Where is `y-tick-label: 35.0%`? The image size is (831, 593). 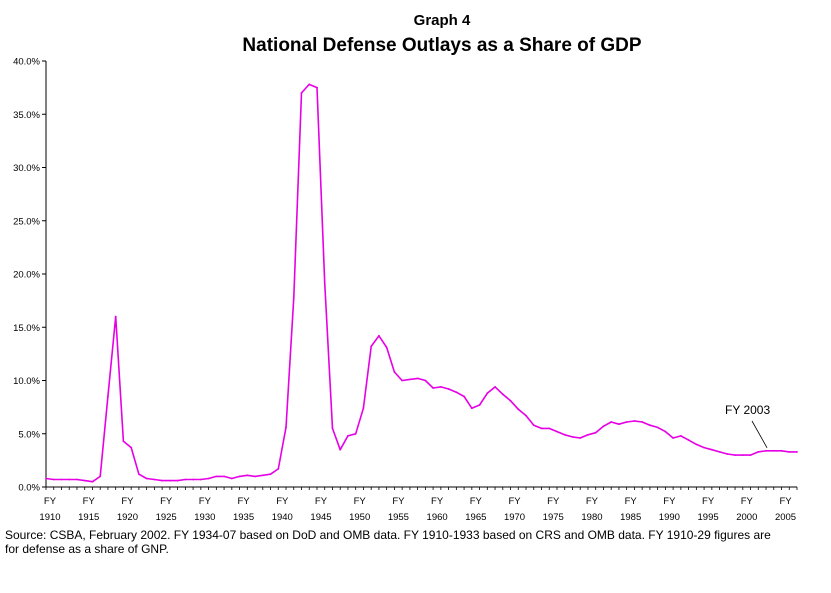
y-tick-label: 35.0% is located at coordinates (26, 115).